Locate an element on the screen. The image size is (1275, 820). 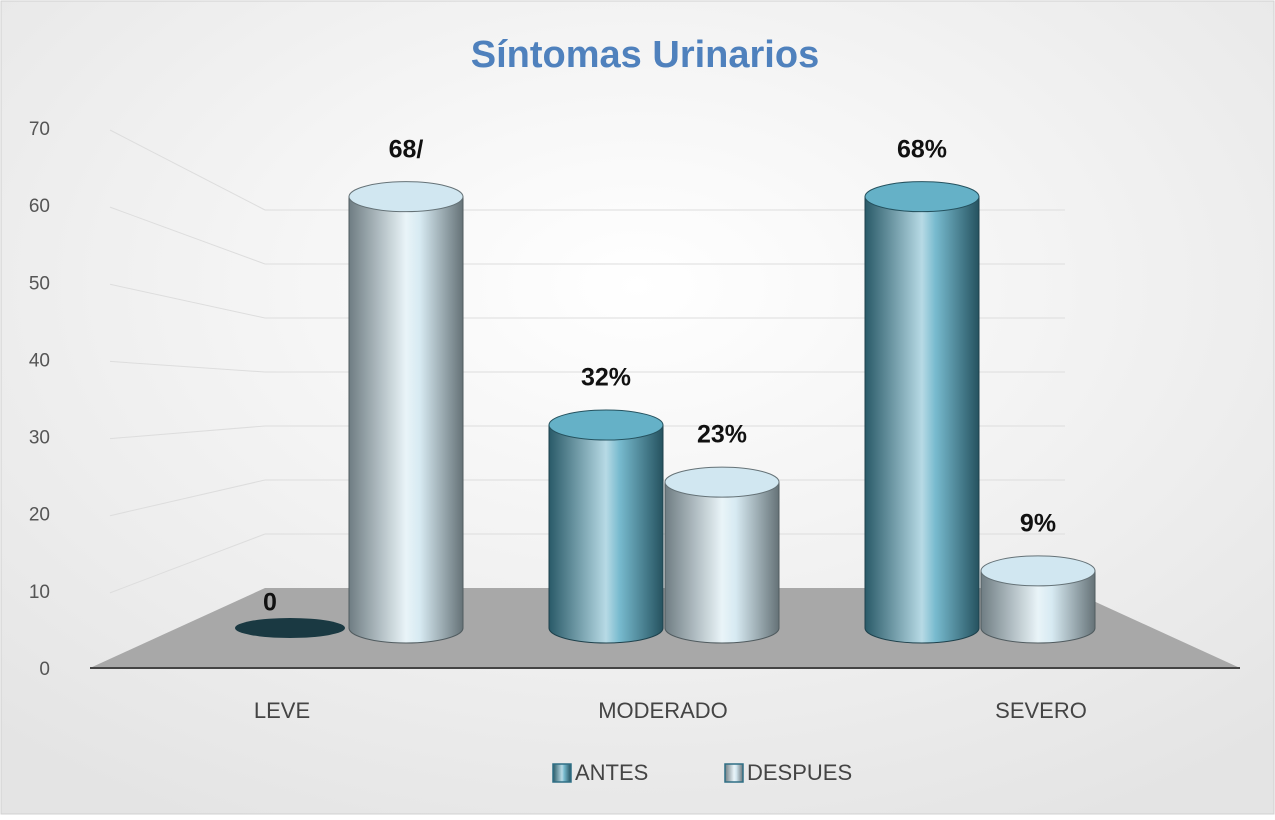
y-tick-label: 50 is located at coordinates (39, 283).